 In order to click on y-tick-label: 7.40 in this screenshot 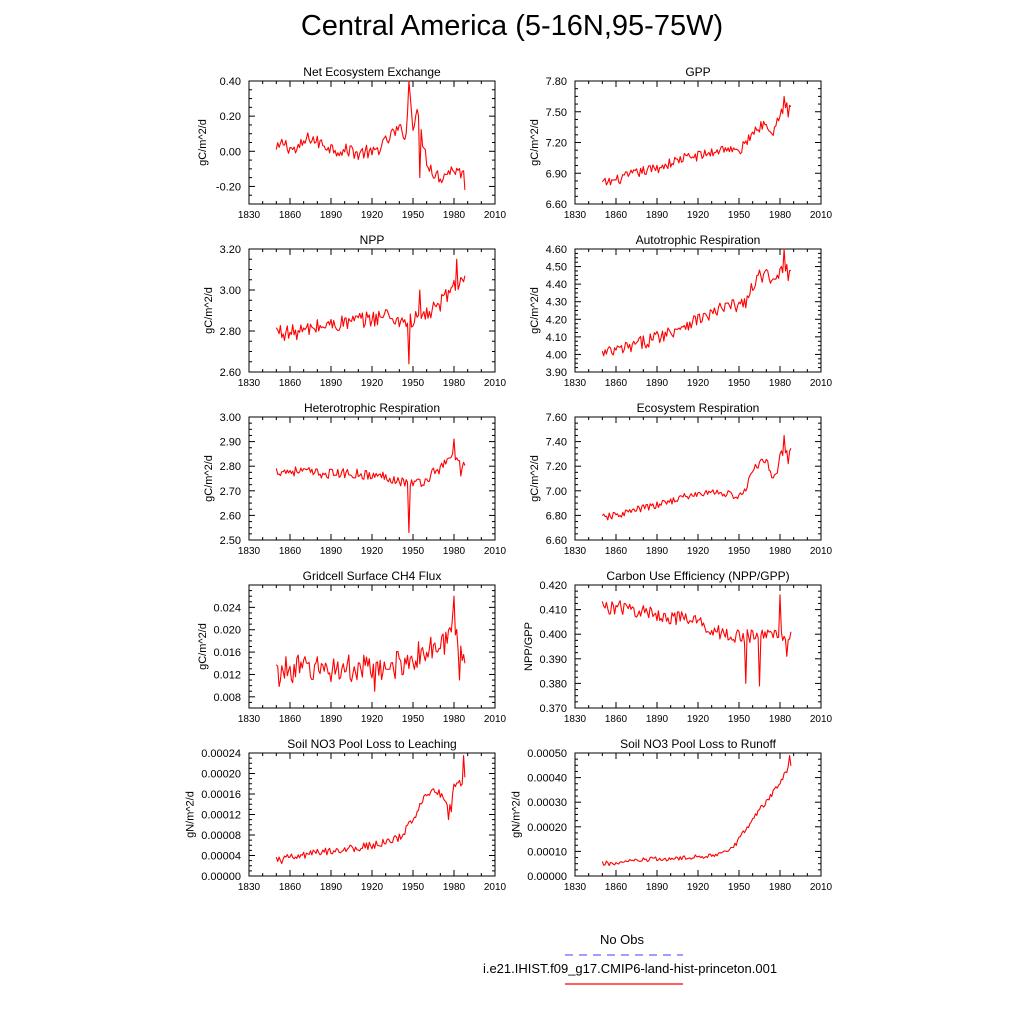, I will do `click(556, 443)`.